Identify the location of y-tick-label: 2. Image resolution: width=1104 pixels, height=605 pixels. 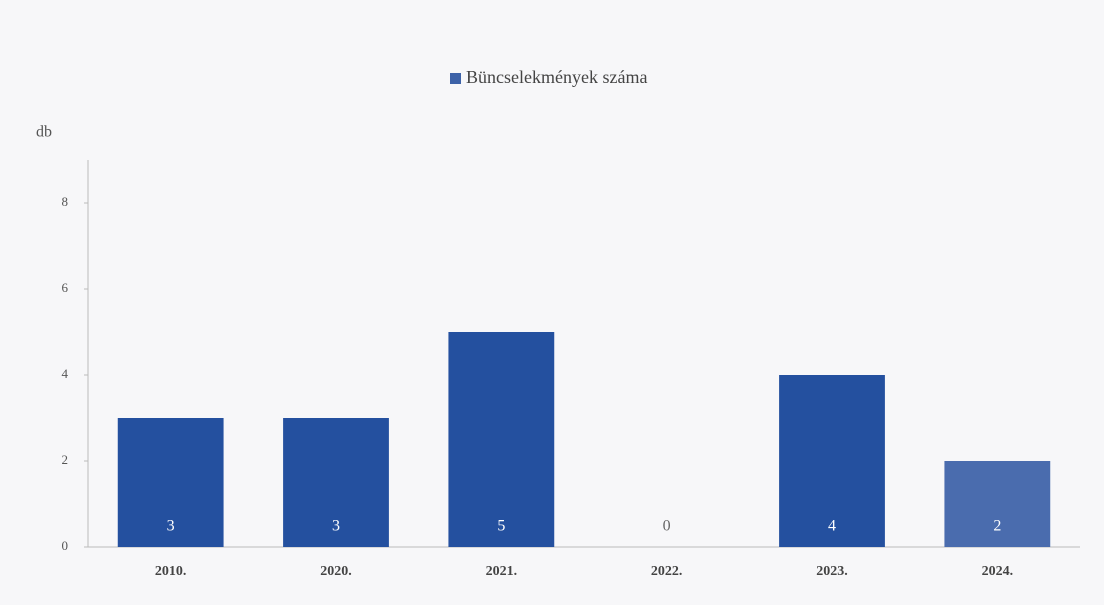
(65, 459).